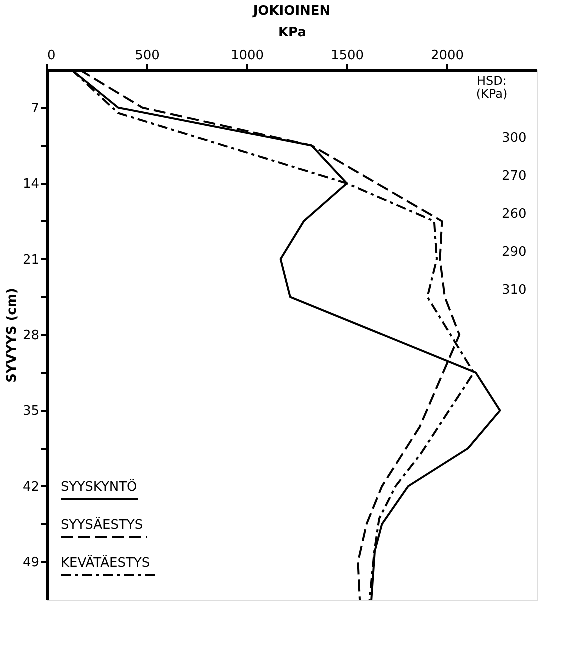 The width and height of the screenshot is (583, 665). I want to click on y-axis-title: SYVYYS (cm), so click(12, 335).